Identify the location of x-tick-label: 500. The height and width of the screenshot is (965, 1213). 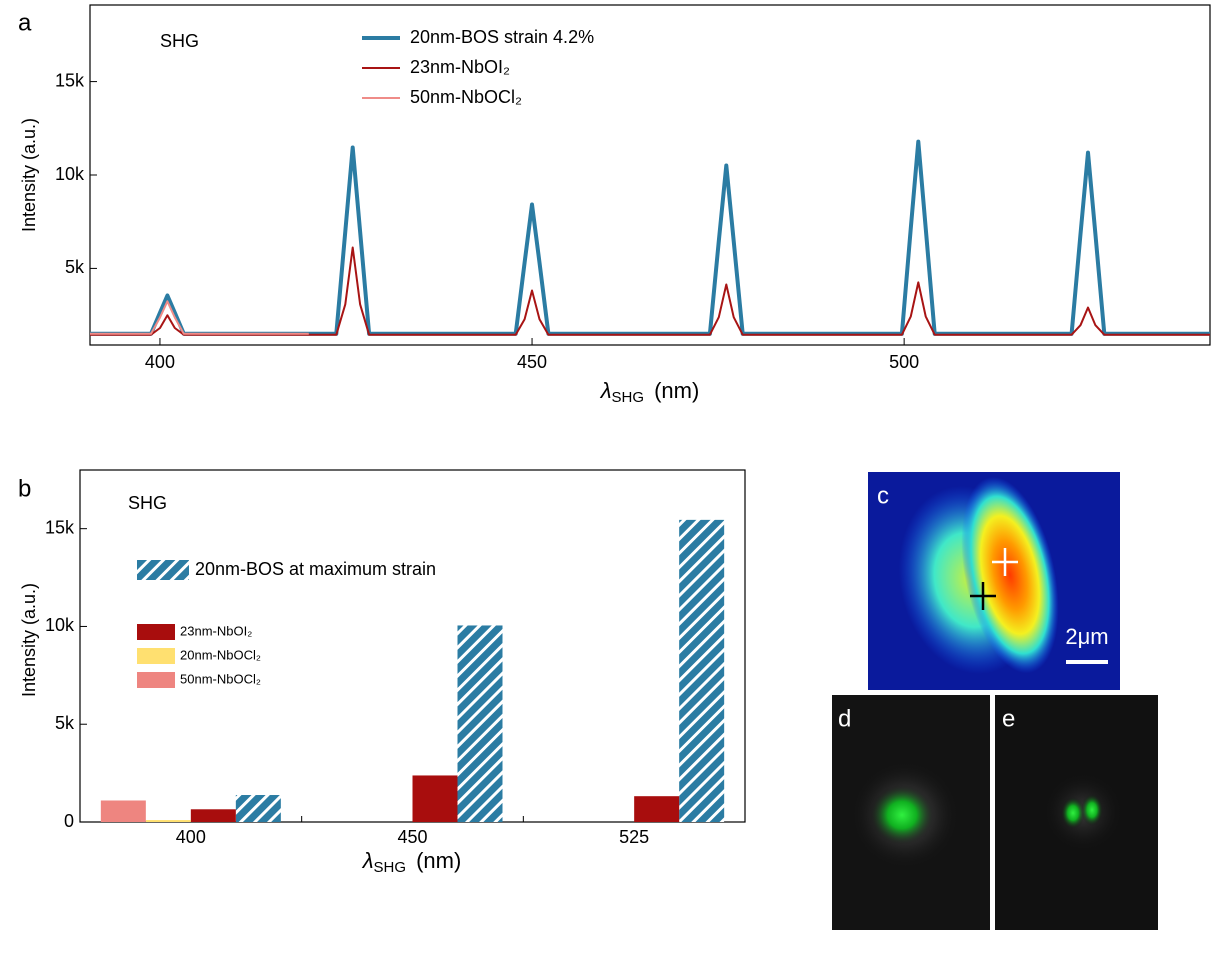
(904, 362).